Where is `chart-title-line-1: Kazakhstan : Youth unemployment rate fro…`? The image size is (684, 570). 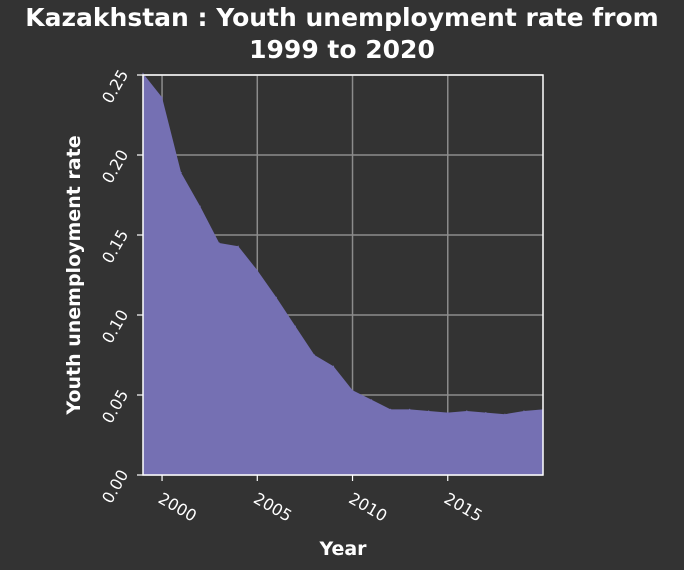
chart-title-line-1: Kazakhstan : Youth unemployment rate fro… is located at coordinates (341, 17).